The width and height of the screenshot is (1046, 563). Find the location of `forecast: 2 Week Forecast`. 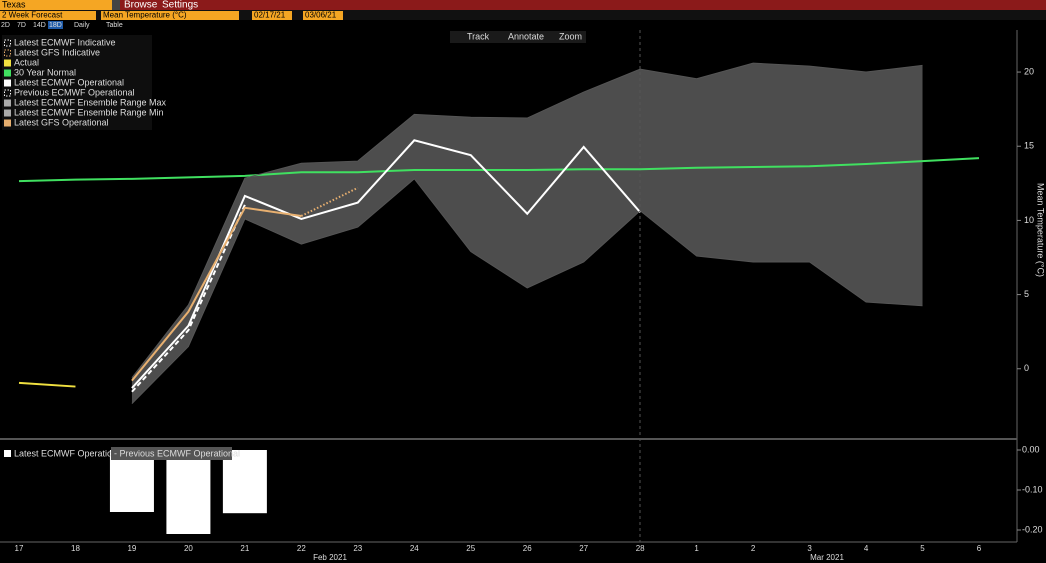

forecast: 2 Week Forecast is located at coordinates (32, 15).